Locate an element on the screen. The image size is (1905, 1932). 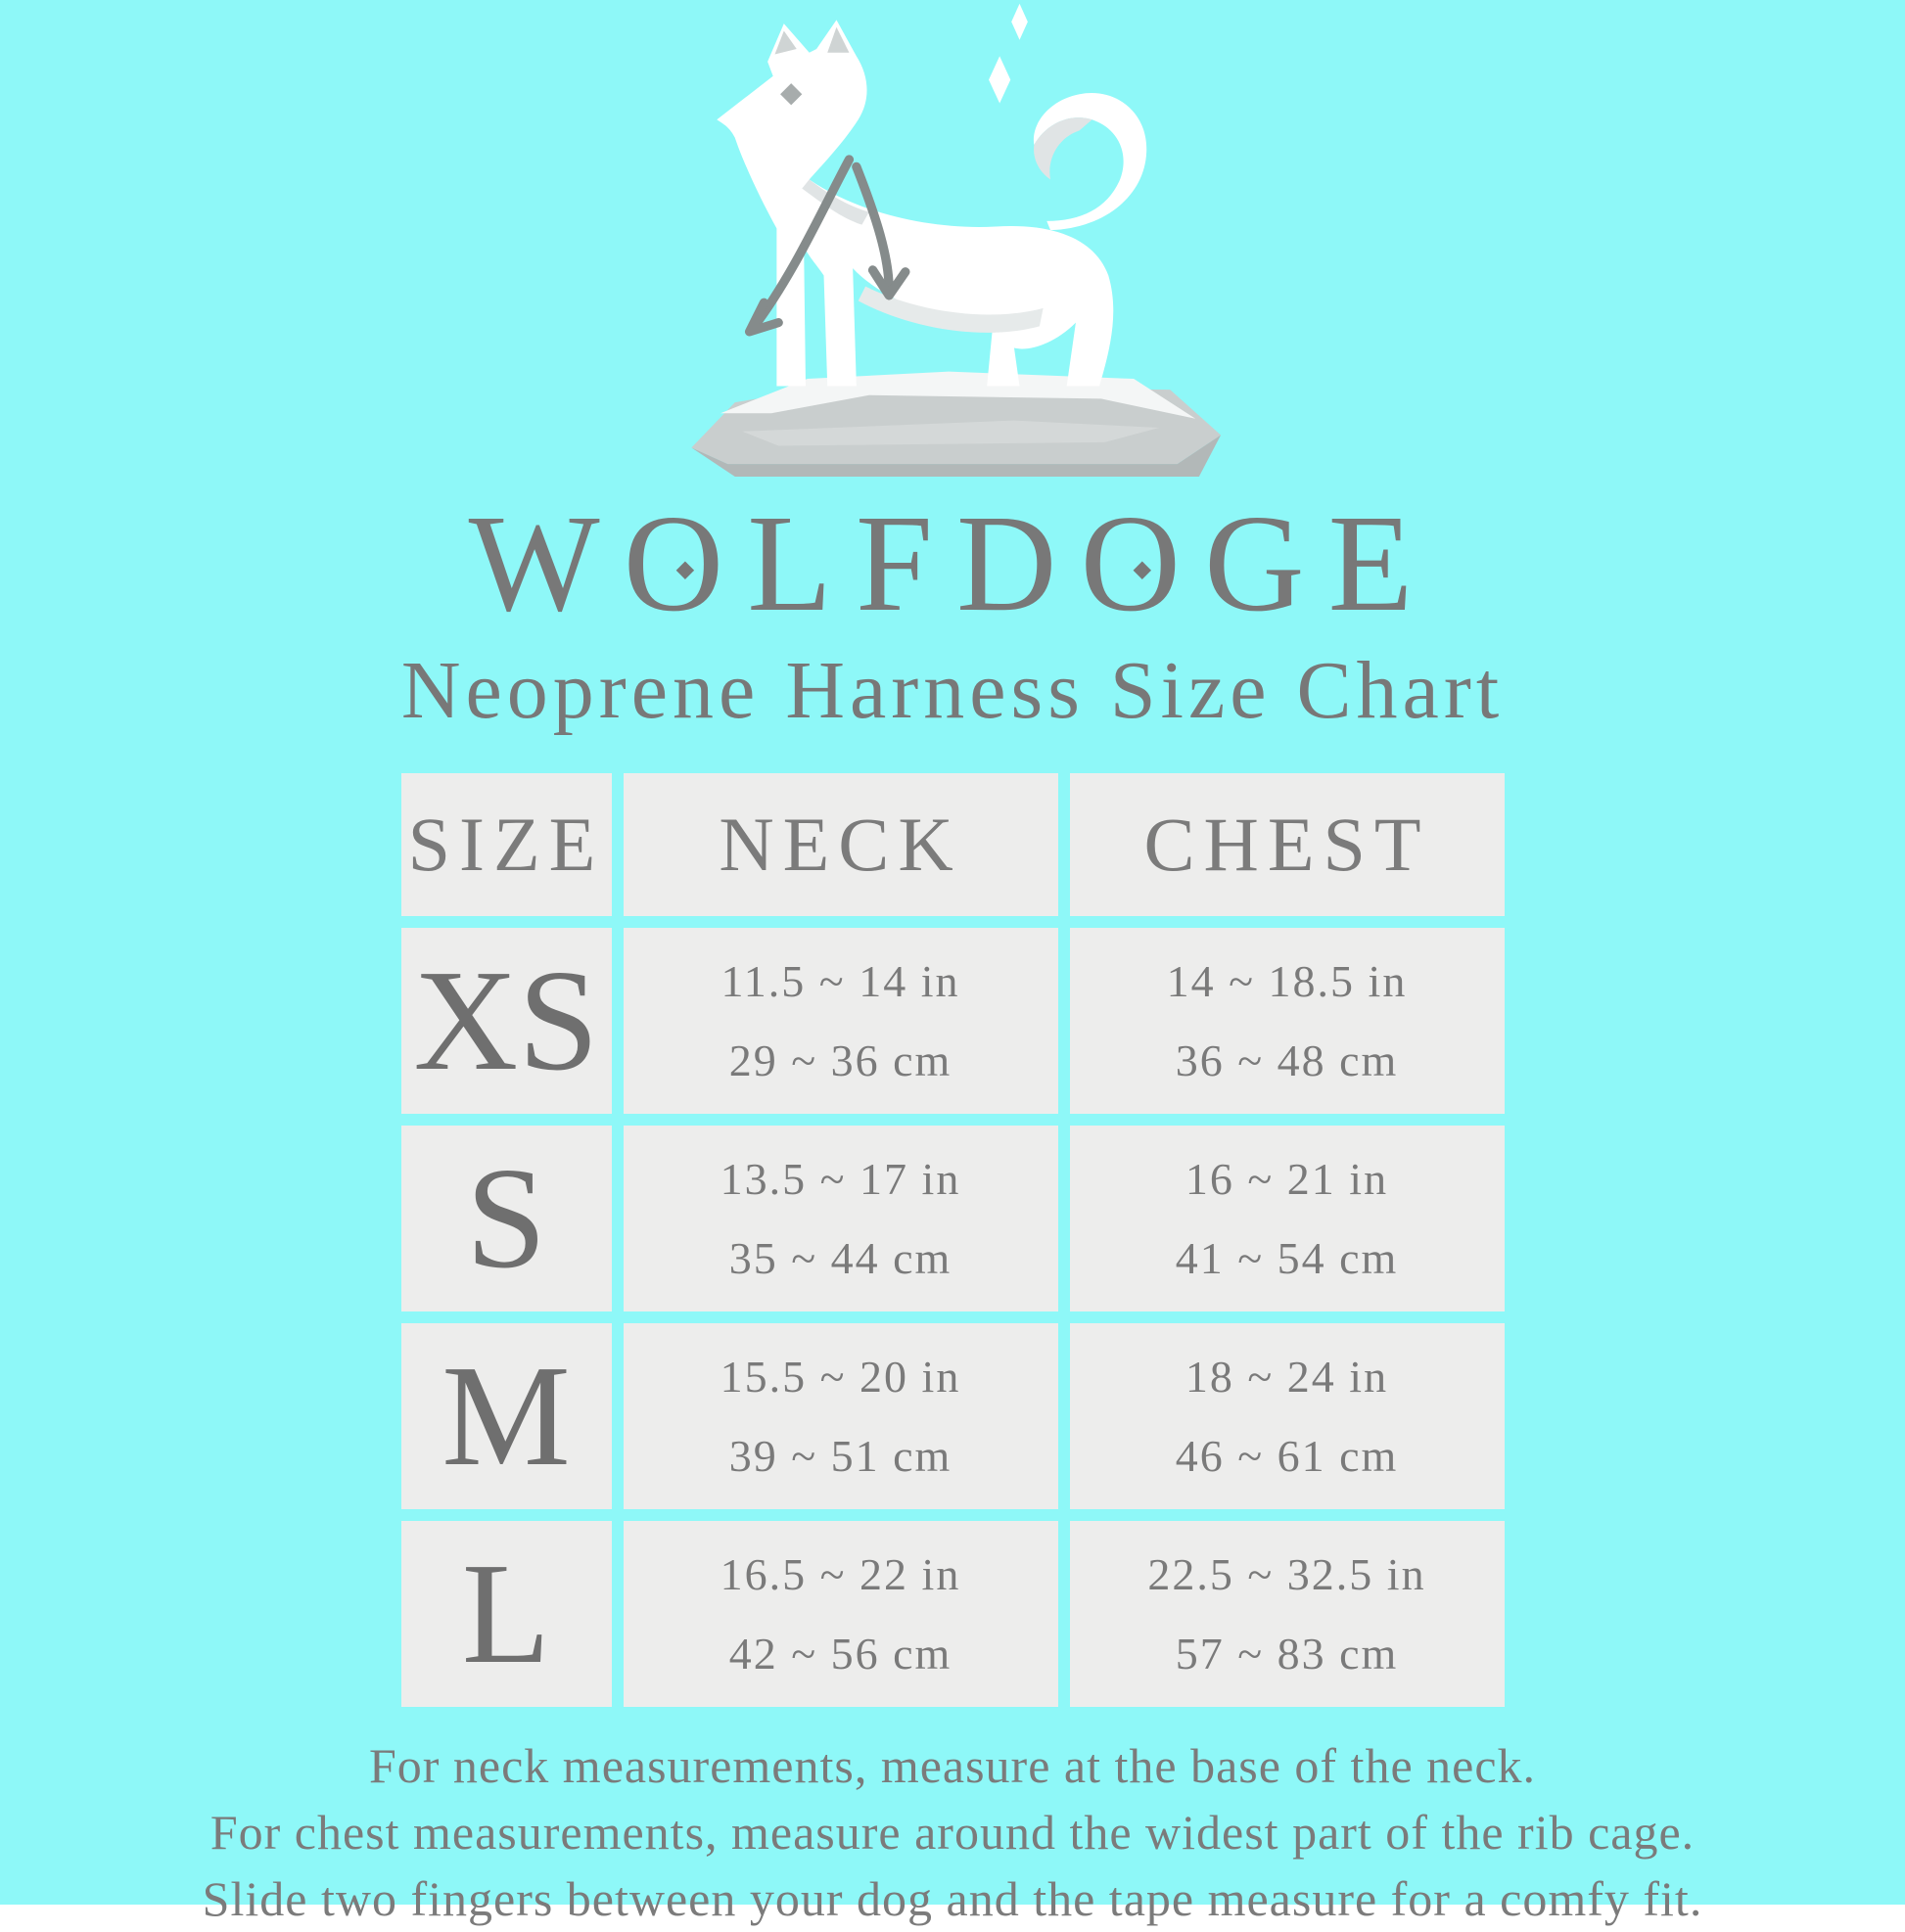
size-cell-m: M is located at coordinates (506, 1416).